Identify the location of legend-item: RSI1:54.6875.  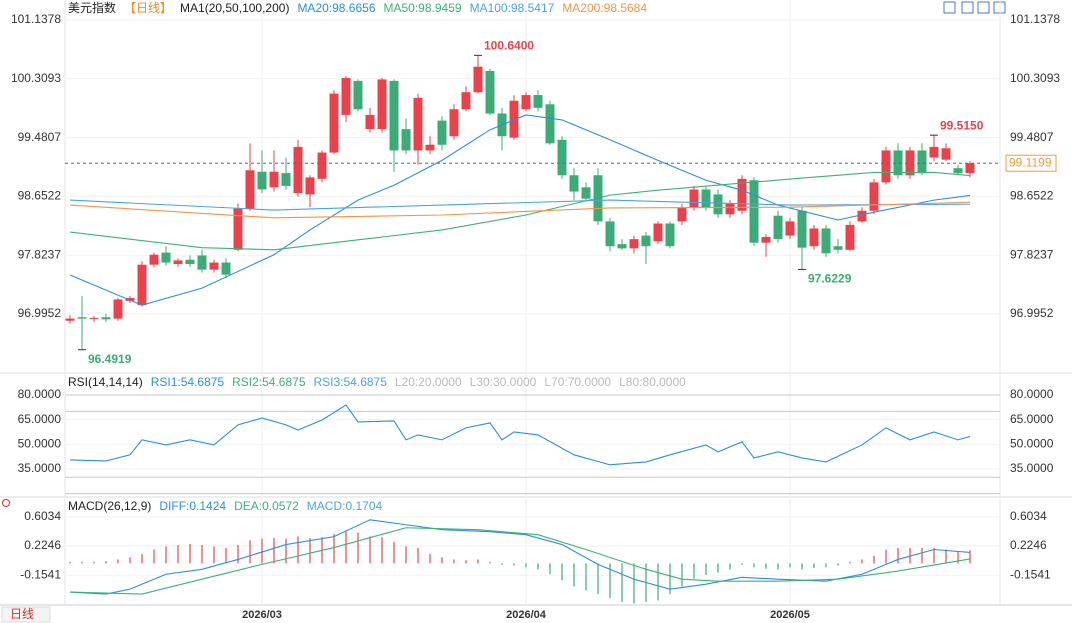
(188, 382).